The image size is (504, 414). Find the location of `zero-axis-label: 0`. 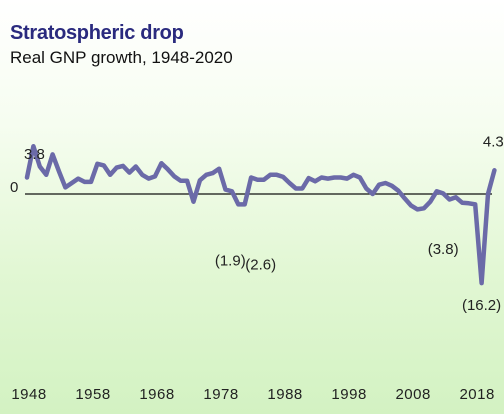

zero-axis-label: 0 is located at coordinates (14, 187).